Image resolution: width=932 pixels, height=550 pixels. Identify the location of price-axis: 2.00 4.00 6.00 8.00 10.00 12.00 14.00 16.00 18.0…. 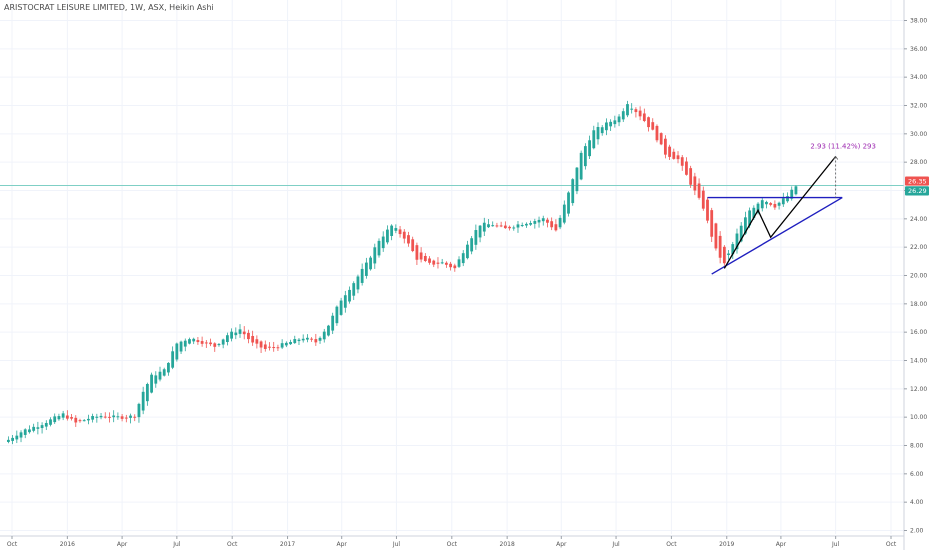
(915, 275).